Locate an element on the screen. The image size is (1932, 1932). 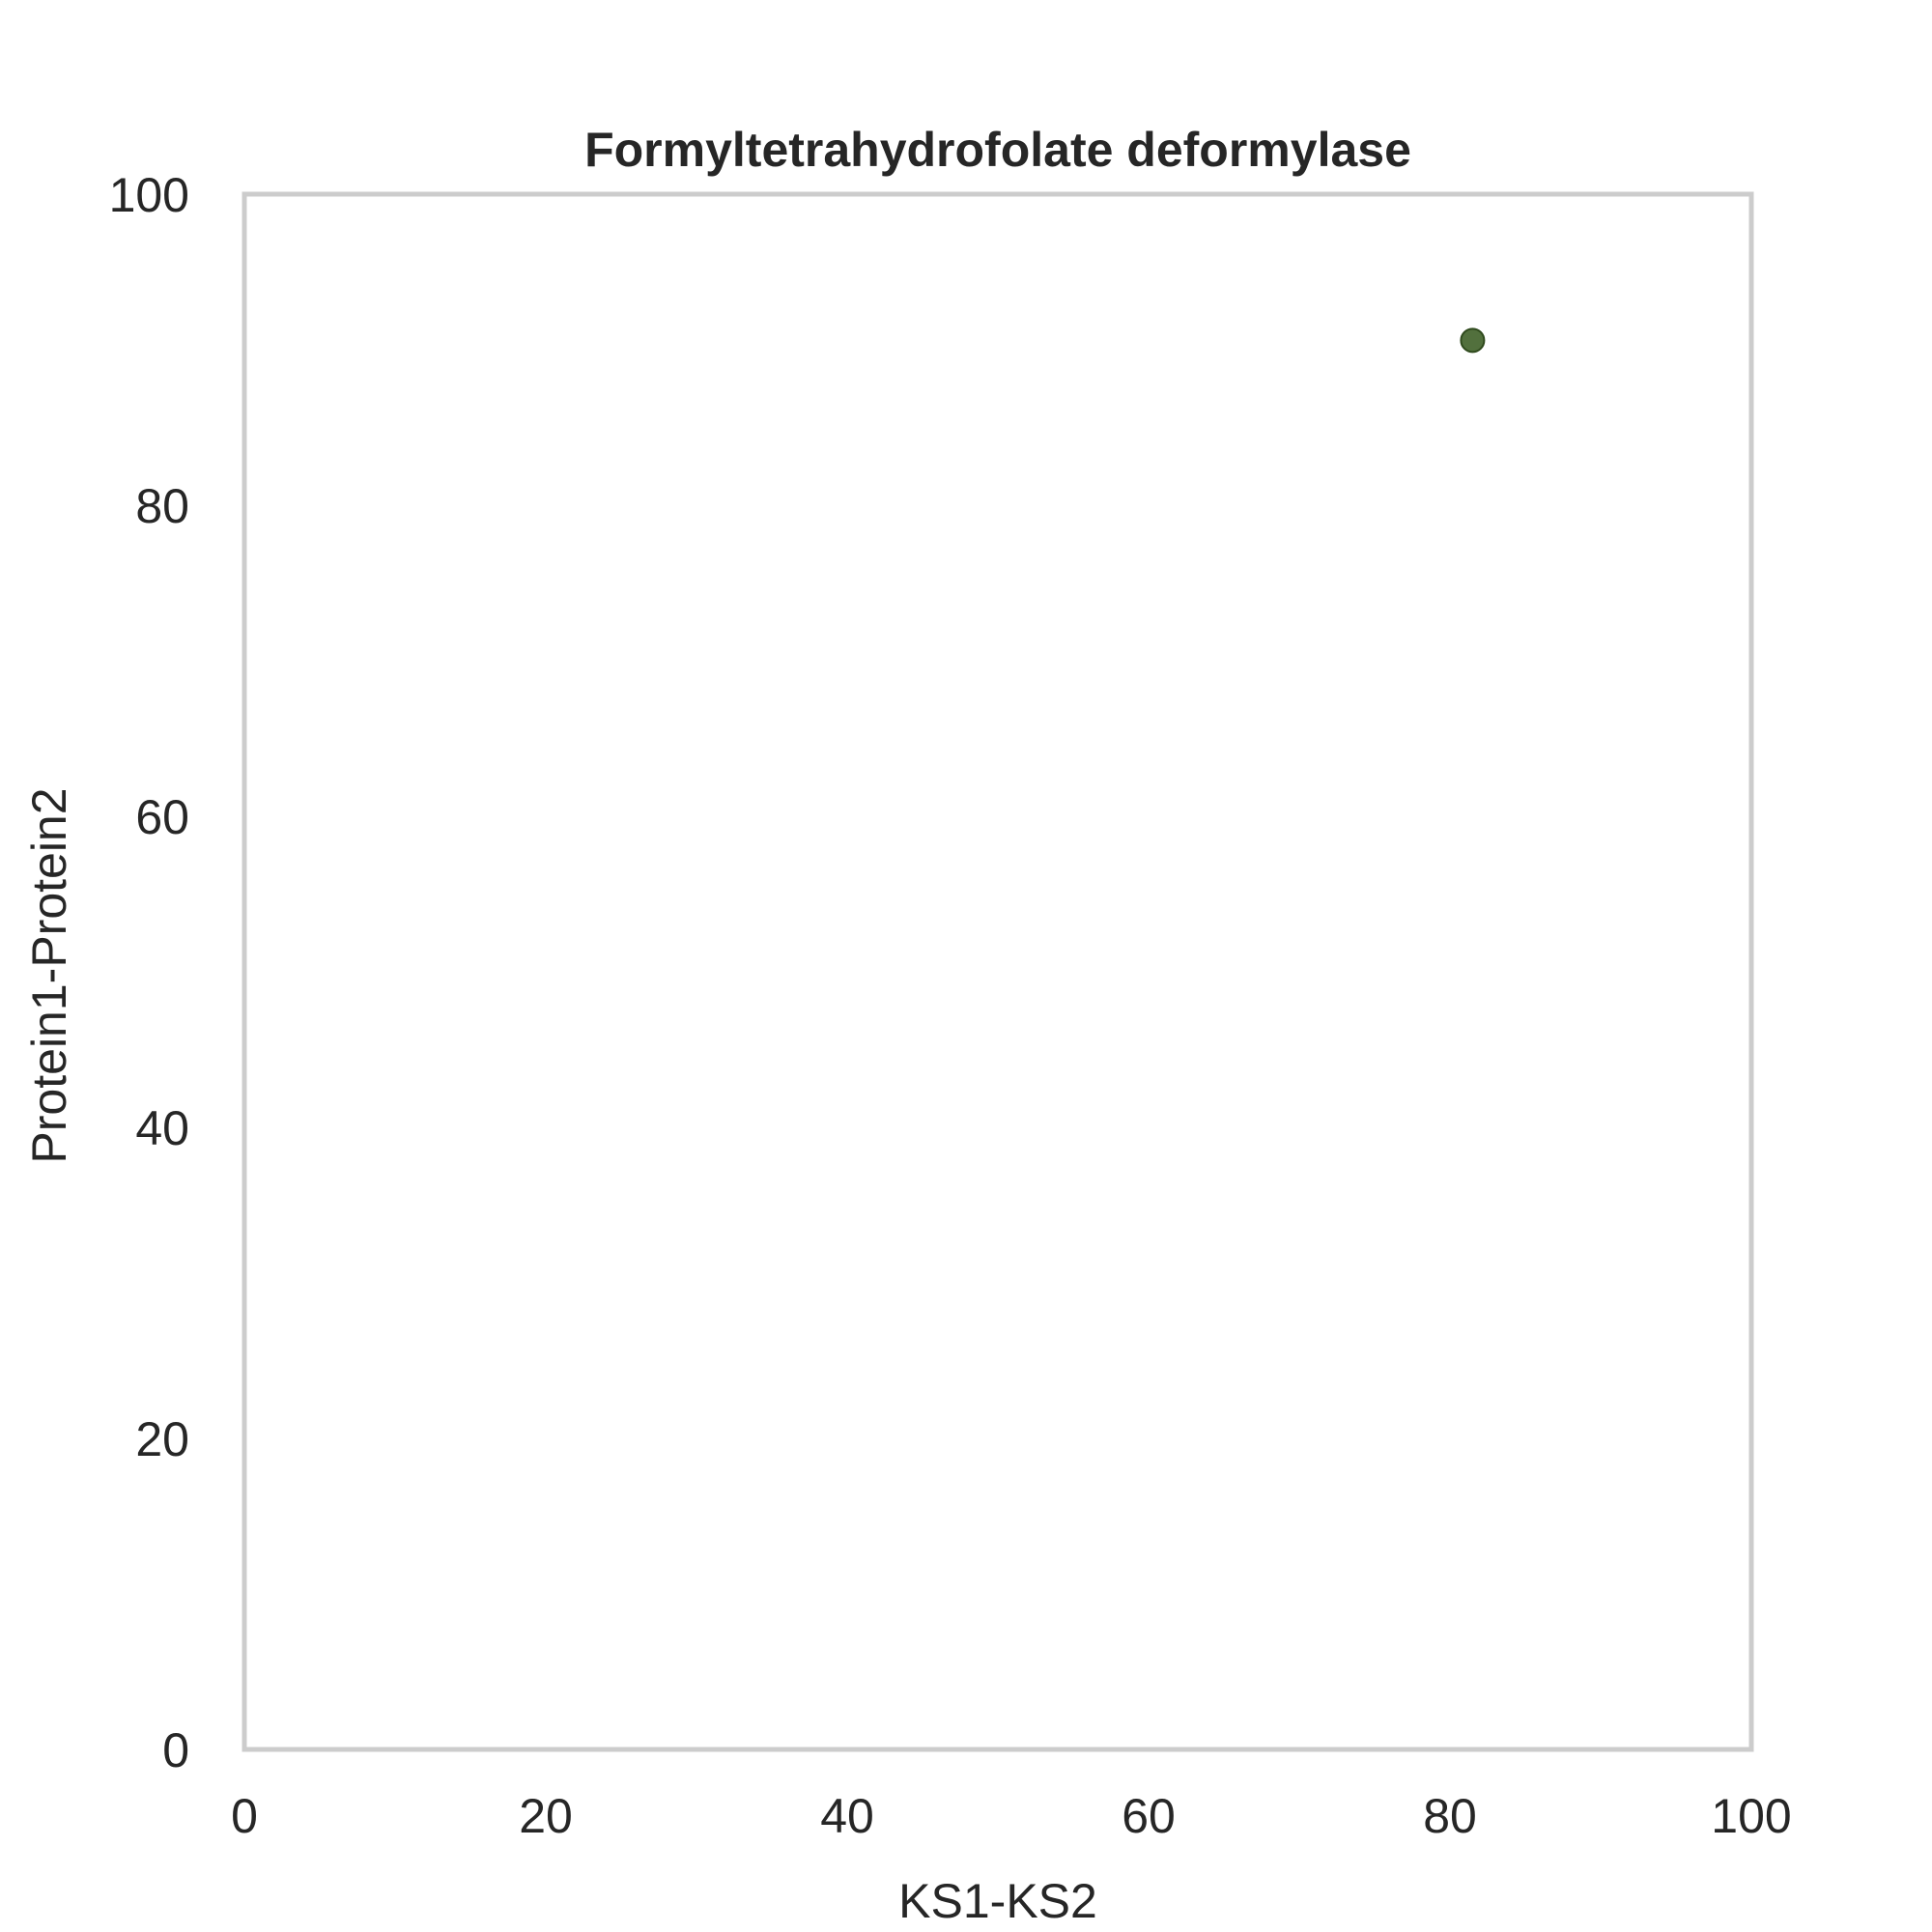
x-axis-ticks: 0 20 40 60 80 100 is located at coordinates (1011, 1816).